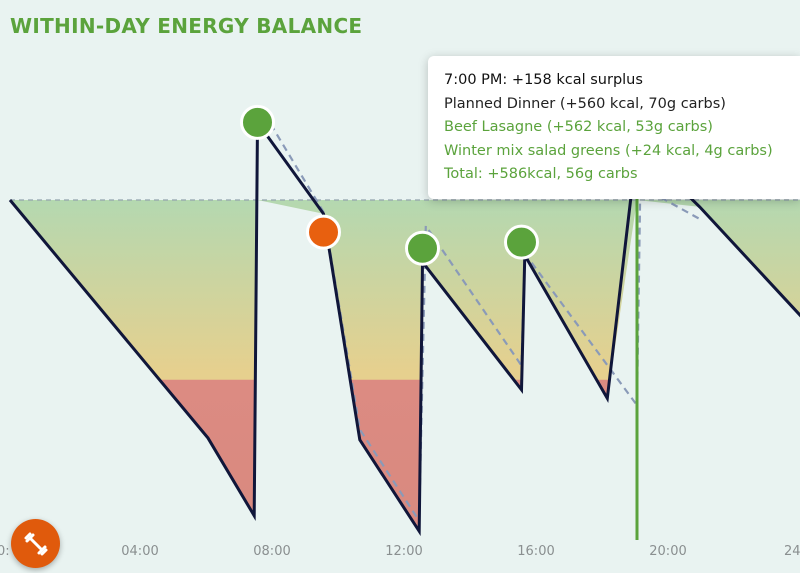  What do you see at coordinates (139, 551) in the screenshot?
I see `x-tick-label: 04:00` at bounding box center [139, 551].